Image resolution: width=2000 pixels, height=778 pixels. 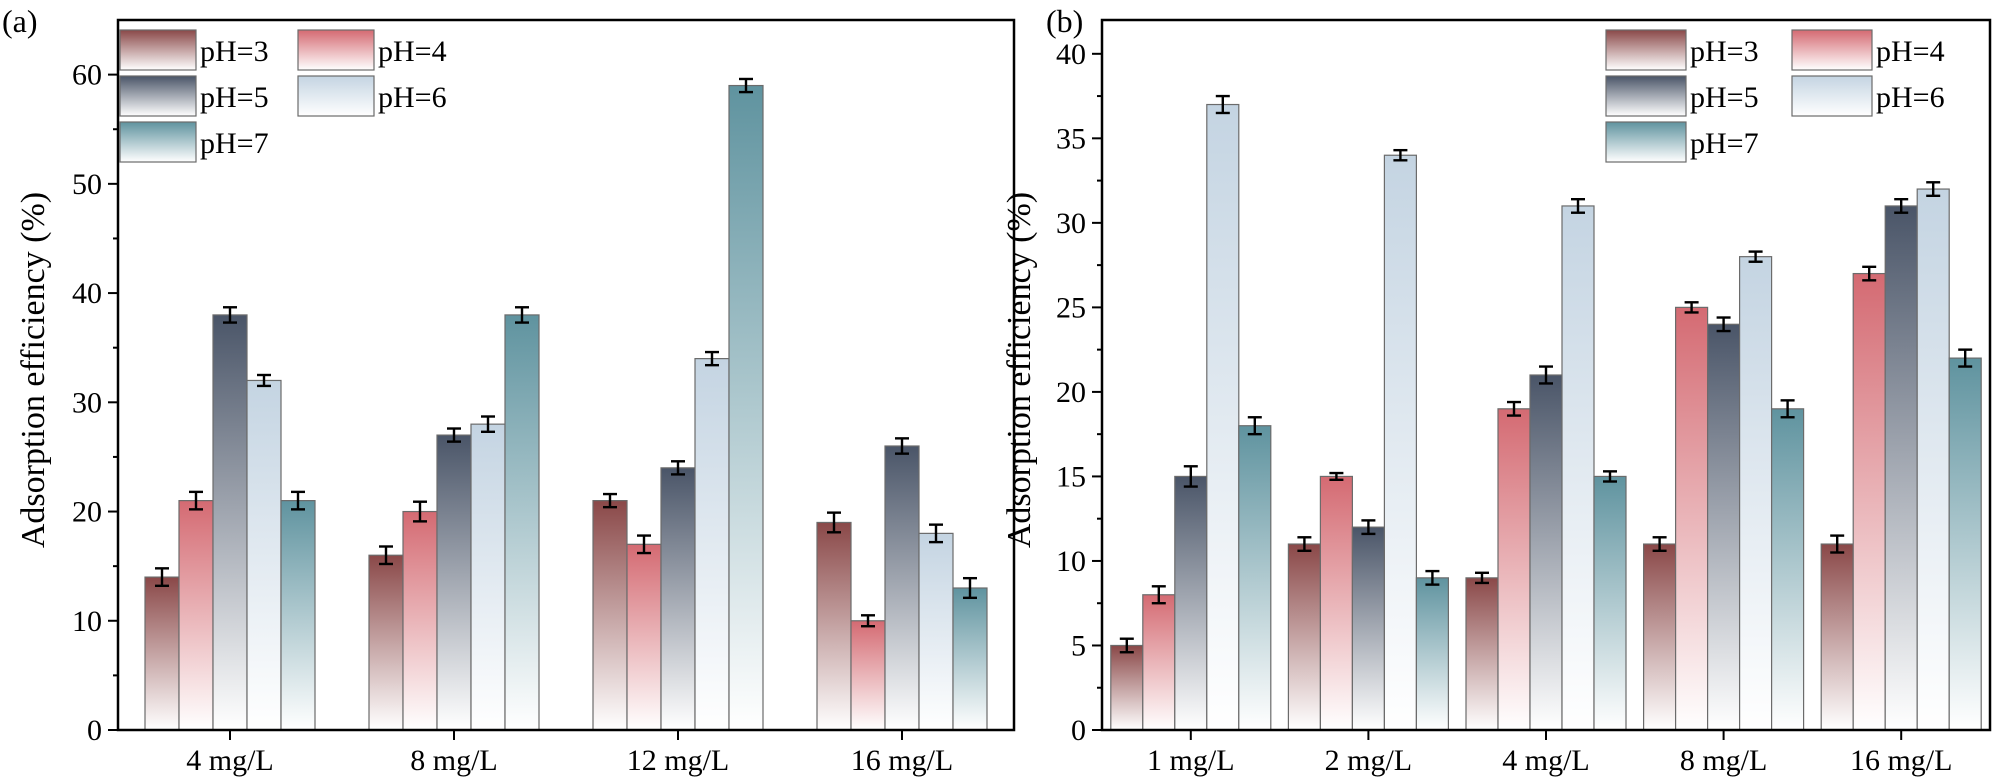 I want to click on bar-a-pH6-4mgL, so click(x=264, y=555).